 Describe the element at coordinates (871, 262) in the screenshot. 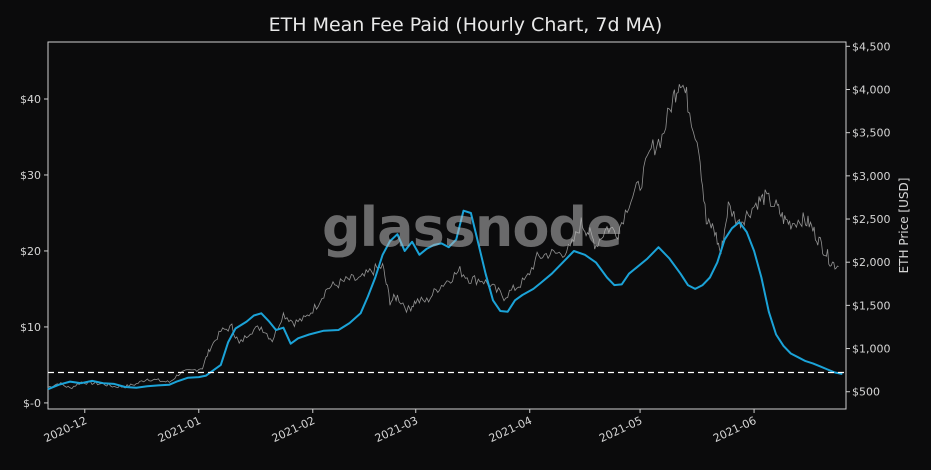

I see `right-axis-tick-label: $2,000` at that location.